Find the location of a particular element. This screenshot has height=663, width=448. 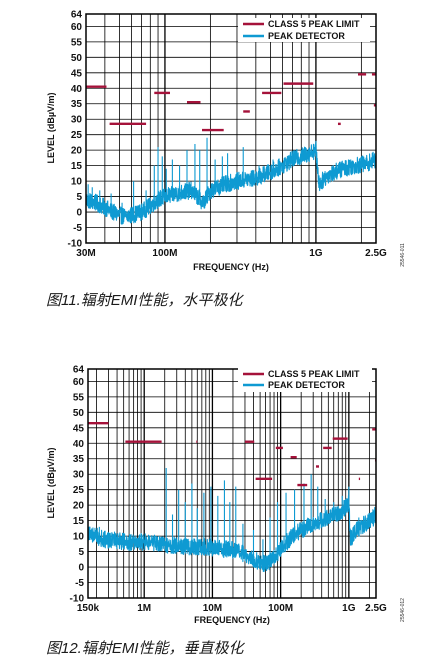

chart-1-legend: CLASS 5 PEAK LIMIT PEAK DETECTOR is located at coordinates (304, 30).